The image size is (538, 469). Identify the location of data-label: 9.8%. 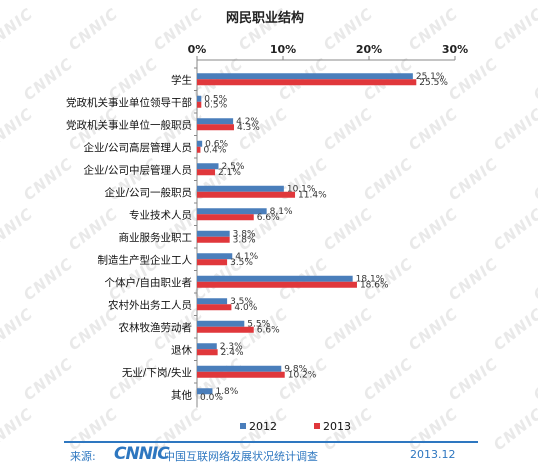
(295, 369).